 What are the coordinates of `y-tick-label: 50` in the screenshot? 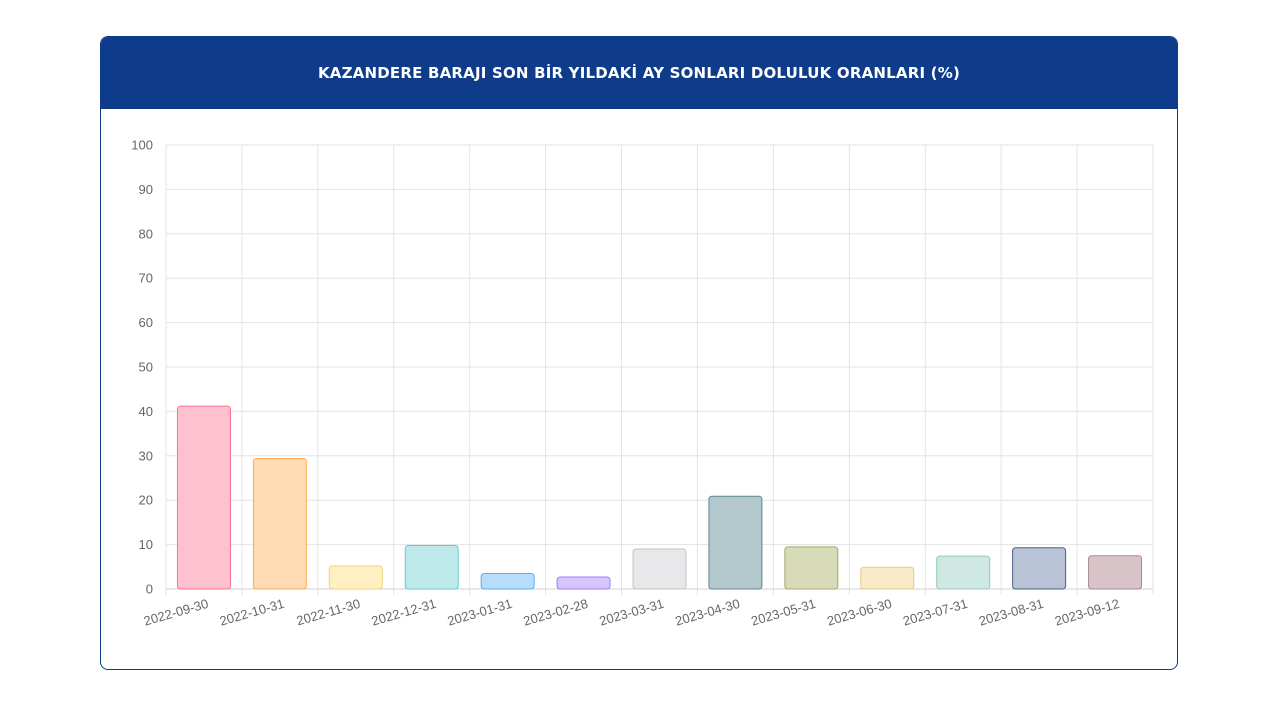 It's located at (146, 367).